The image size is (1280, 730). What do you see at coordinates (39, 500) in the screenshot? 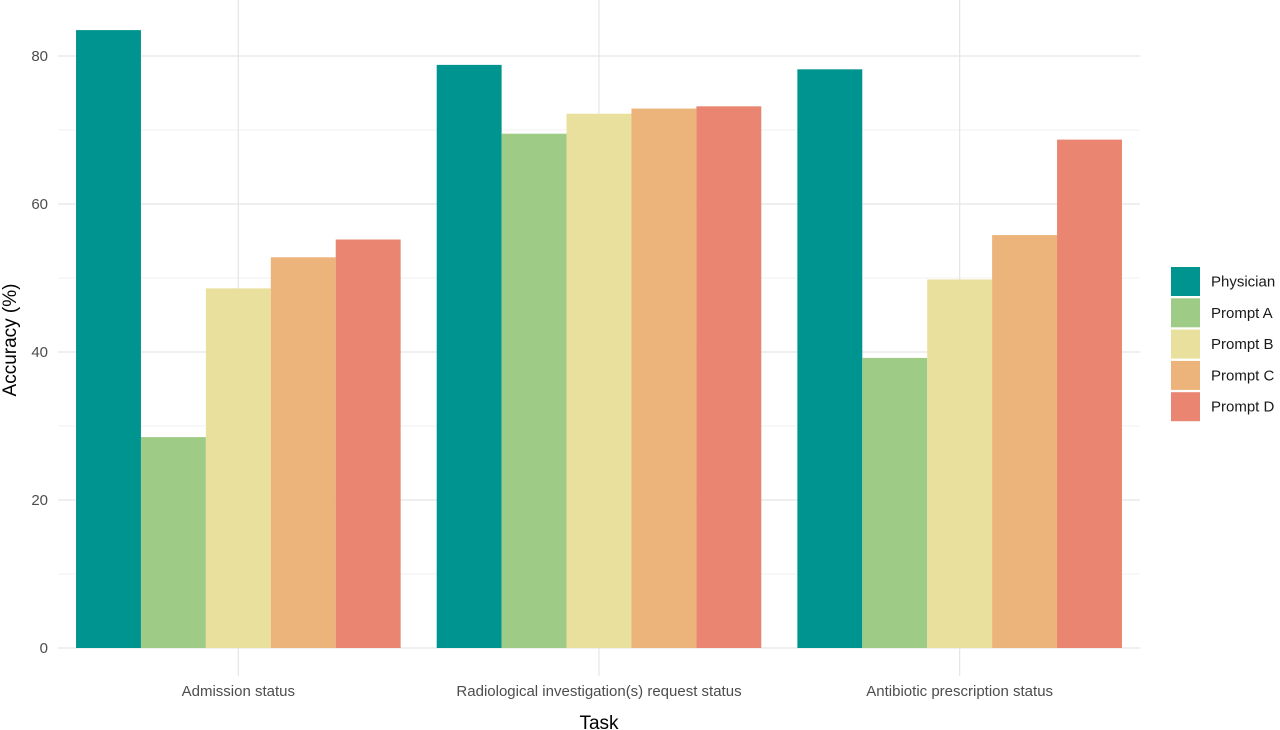
I see `y-tick-label: 20` at bounding box center [39, 500].